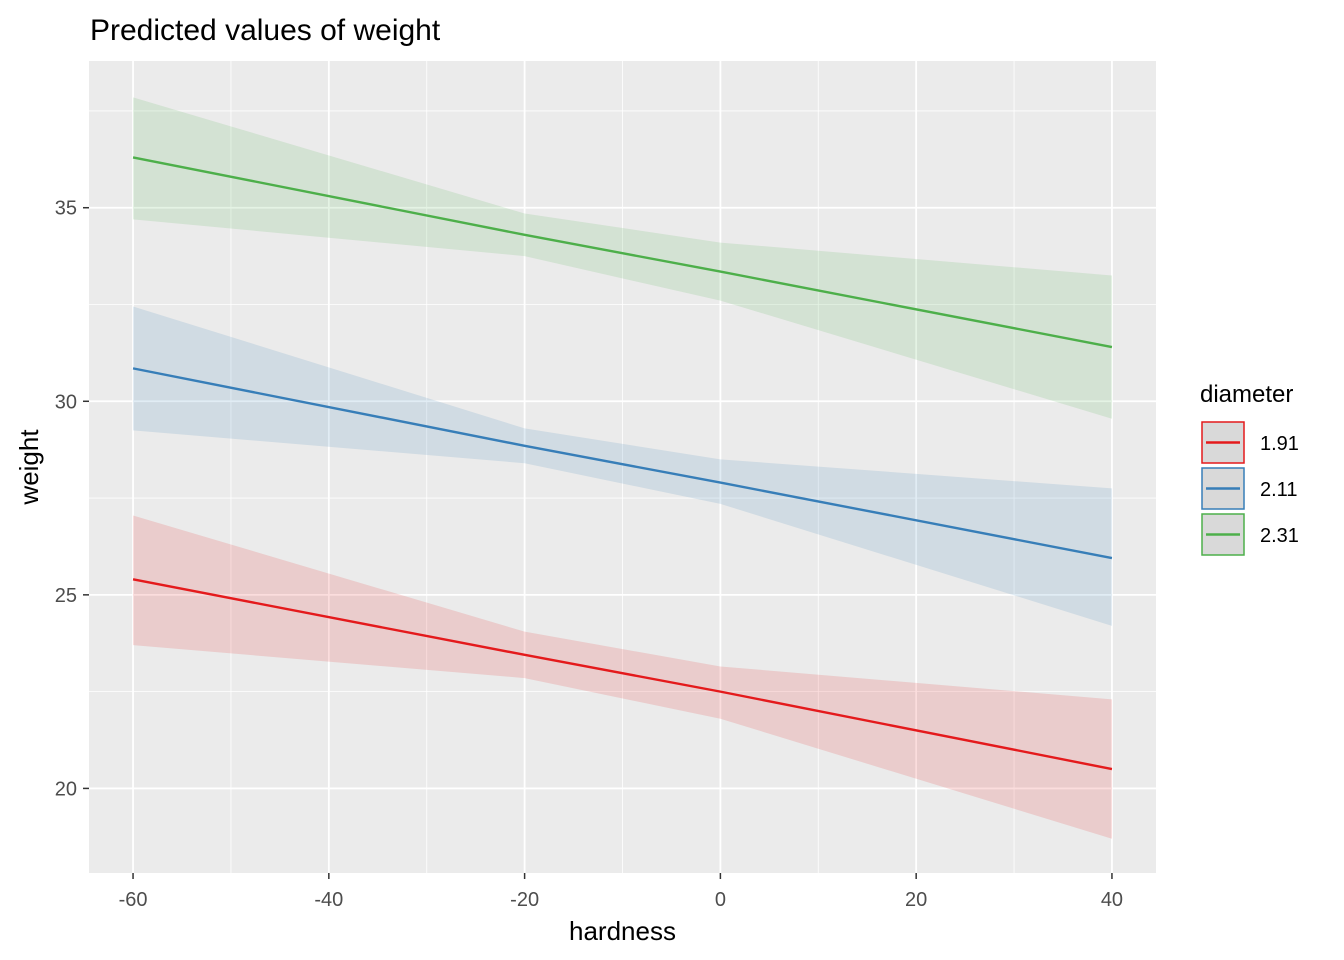 The image size is (1344, 960). Describe the element at coordinates (328, 900) in the screenshot. I see `x-tick-label: -40` at that location.